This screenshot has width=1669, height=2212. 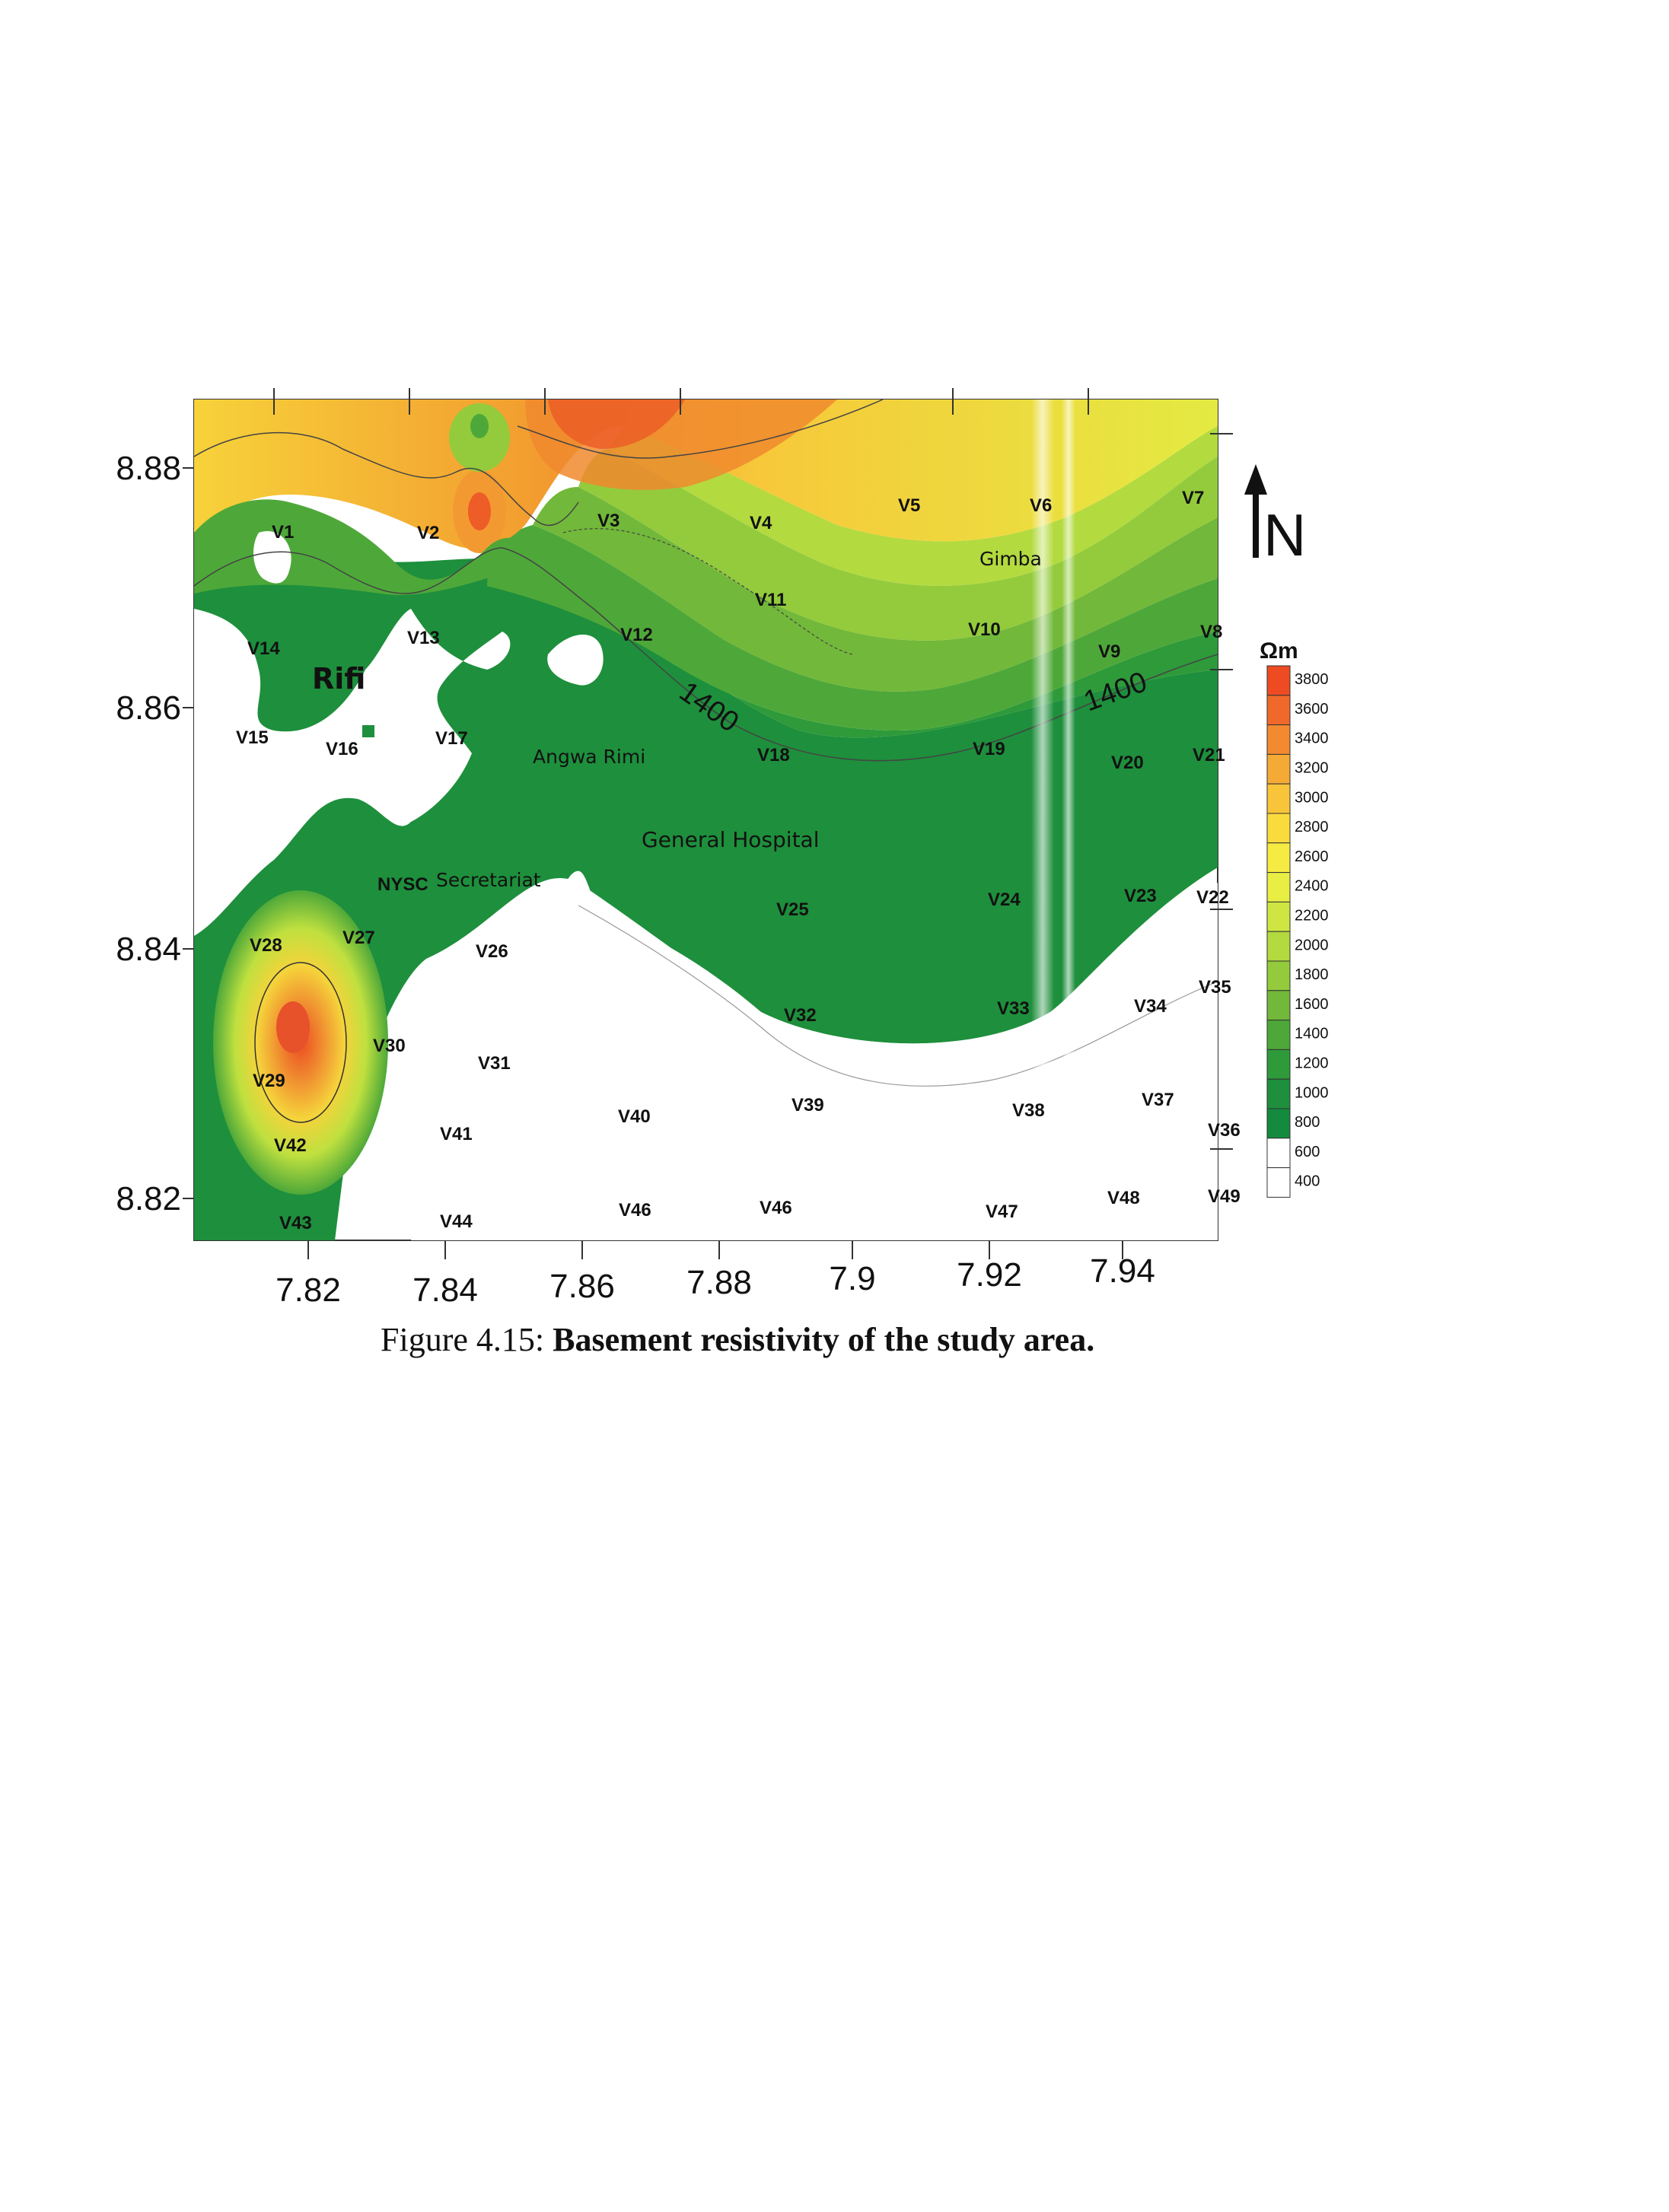 I want to click on station-label: V29, so click(x=269, y=1081).